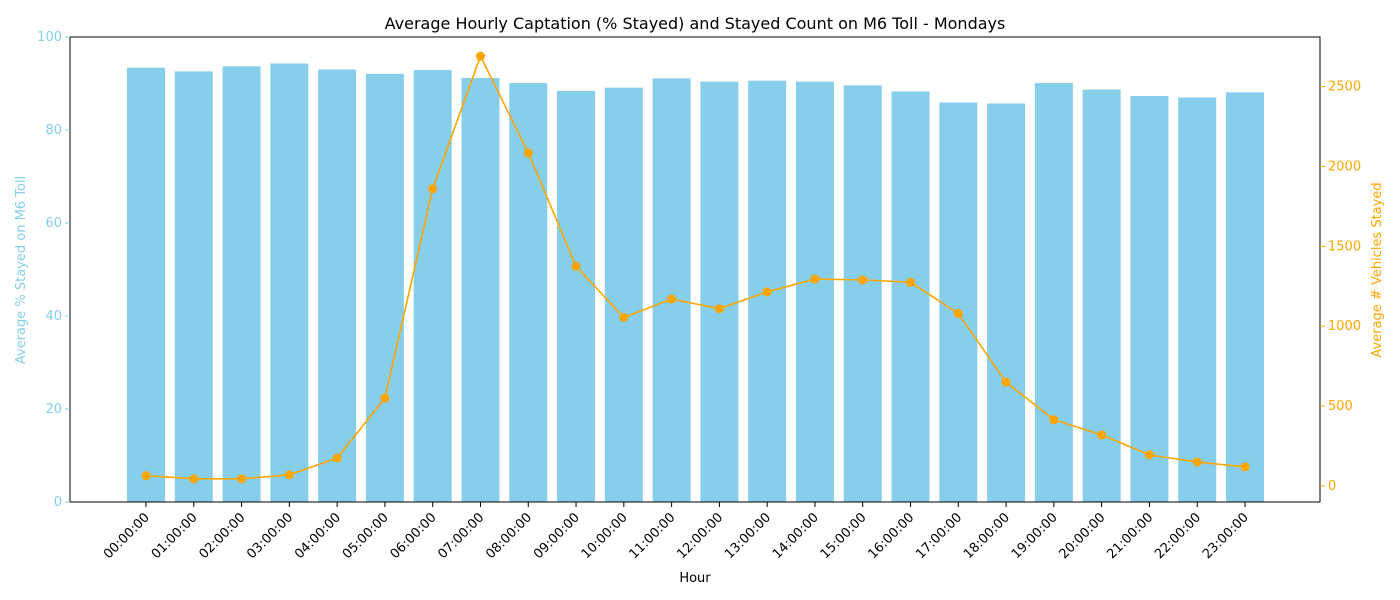 The image size is (1400, 600). I want to click on right-tick-label-3: 1500, so click(1344, 246).